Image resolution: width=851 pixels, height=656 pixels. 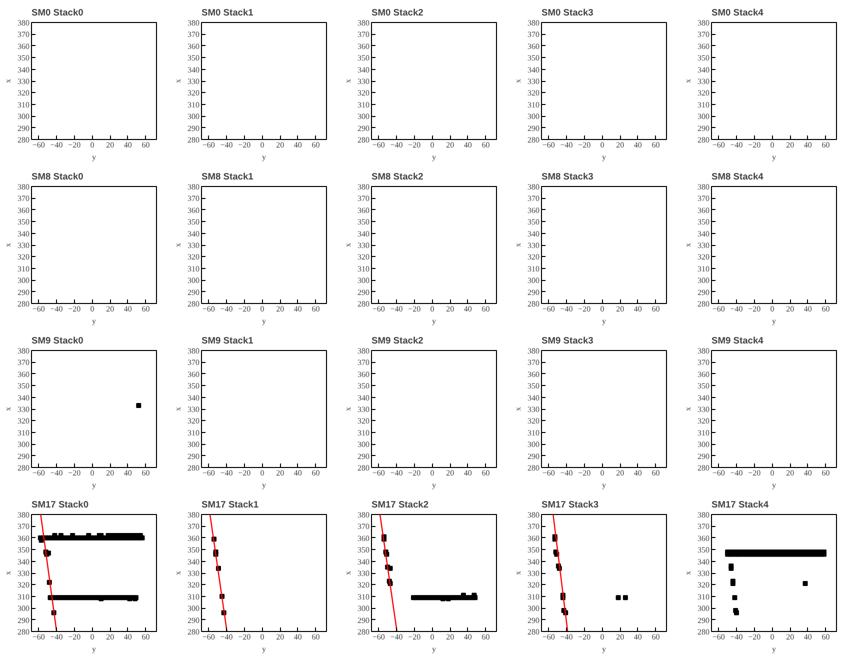 I want to click on chart-title: SM8 Stack0, so click(x=58, y=177).